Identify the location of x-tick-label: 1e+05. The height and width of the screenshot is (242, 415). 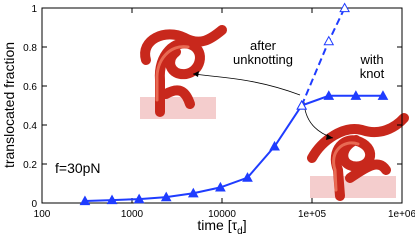
(312, 214).